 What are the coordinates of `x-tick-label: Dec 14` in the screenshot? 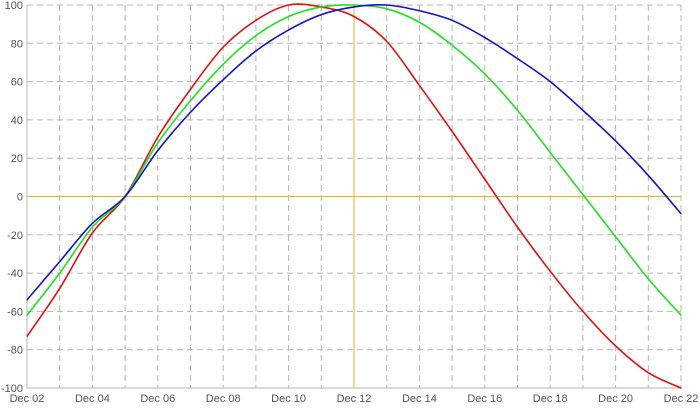 It's located at (419, 399).